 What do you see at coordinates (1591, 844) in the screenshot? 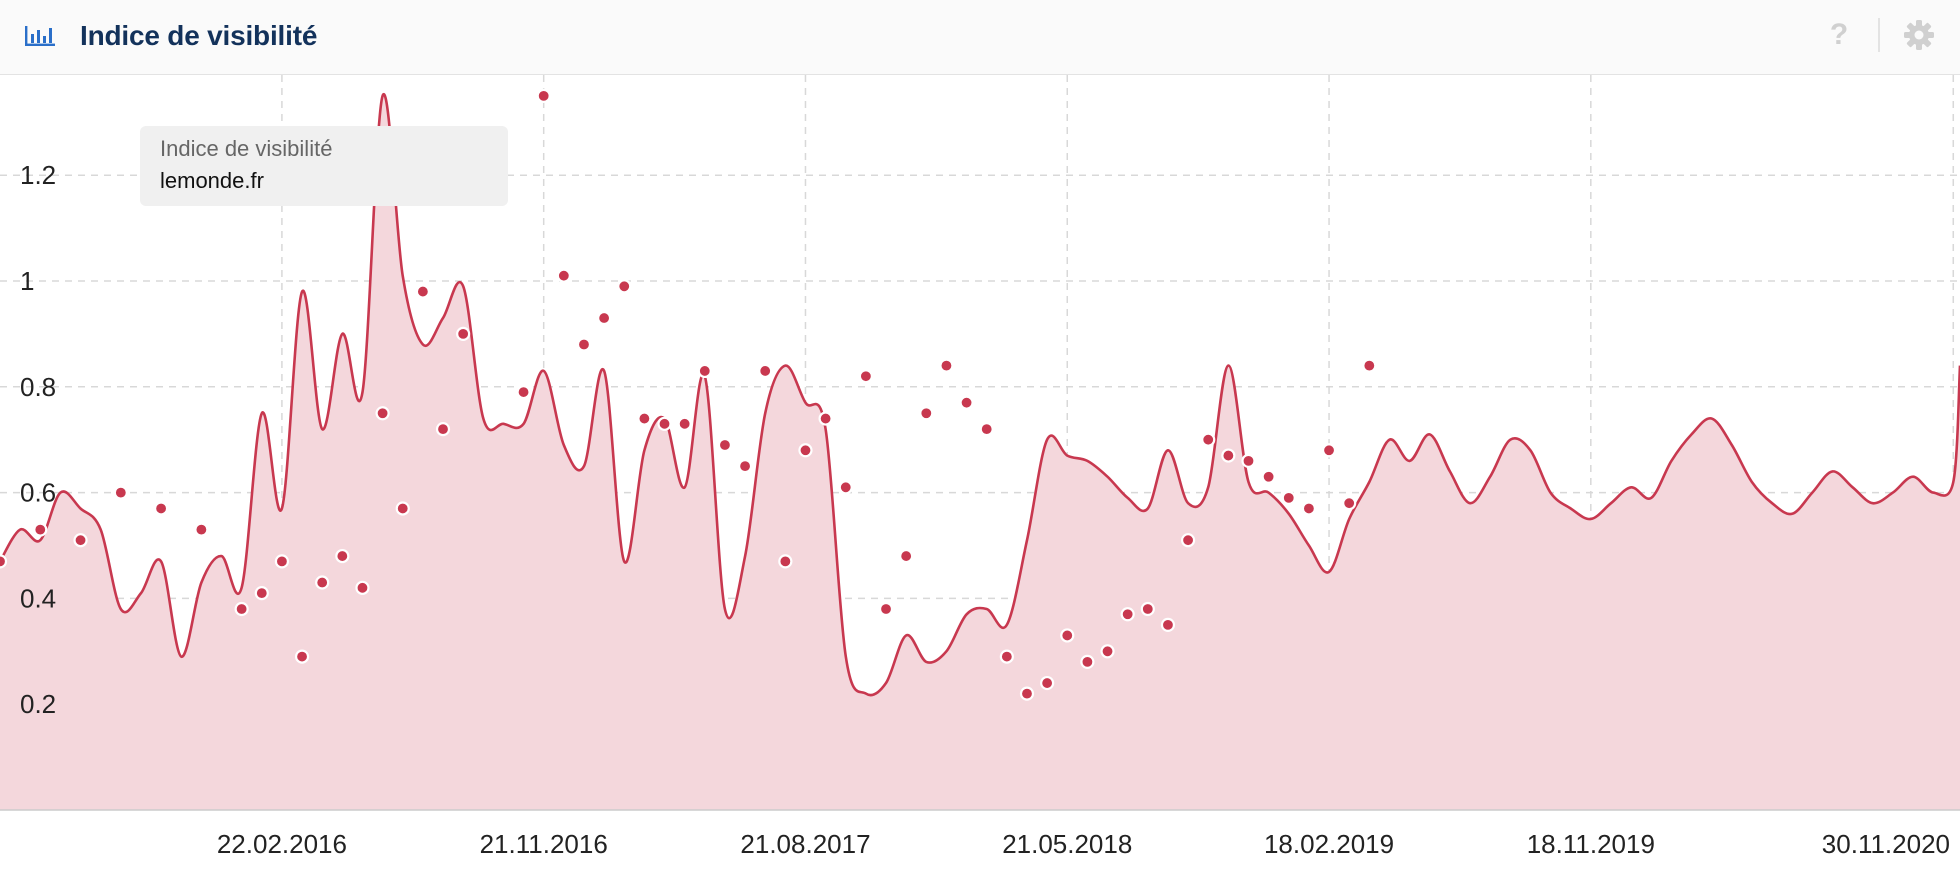
I see `x-tick-label: 18.11.2019` at bounding box center [1591, 844].